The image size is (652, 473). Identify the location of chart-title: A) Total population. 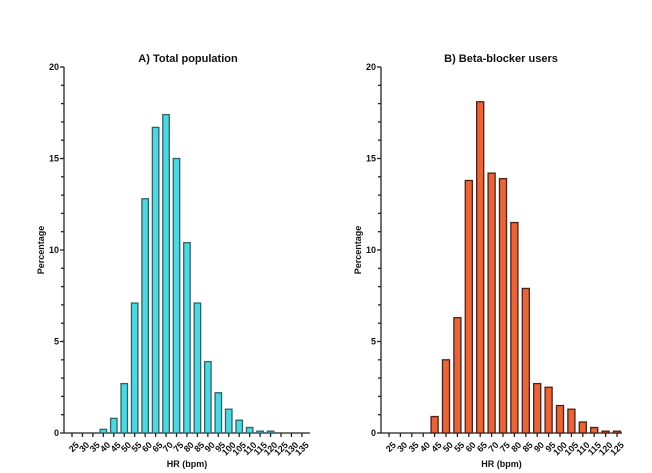
(188, 59).